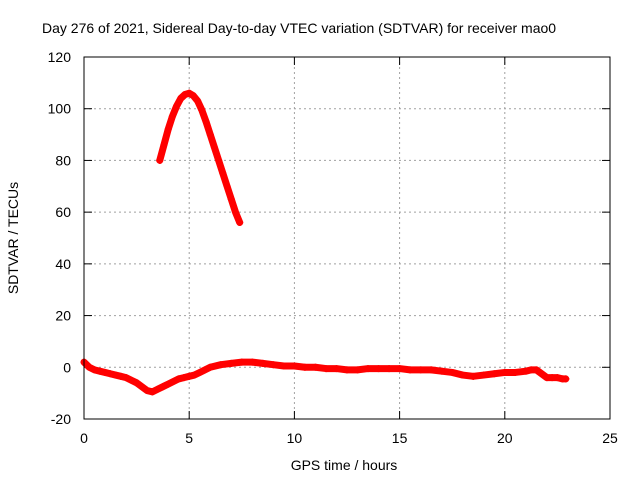 Image resolution: width=640 pixels, height=480 pixels. Describe the element at coordinates (189, 438) in the screenshot. I see `x-tick-label: 5` at that location.